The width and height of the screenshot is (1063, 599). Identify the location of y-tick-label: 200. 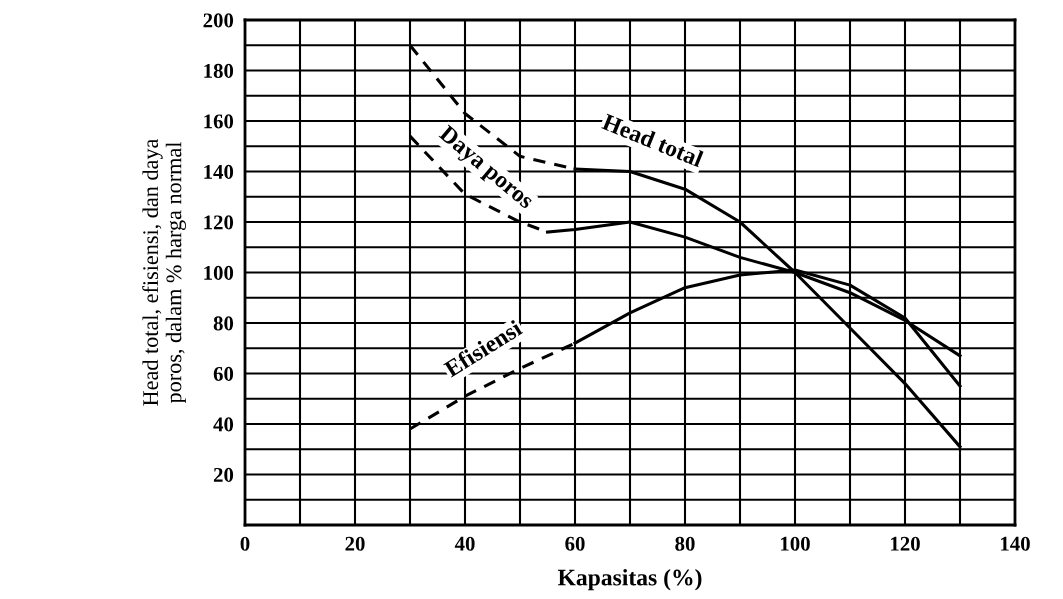
(218, 20).